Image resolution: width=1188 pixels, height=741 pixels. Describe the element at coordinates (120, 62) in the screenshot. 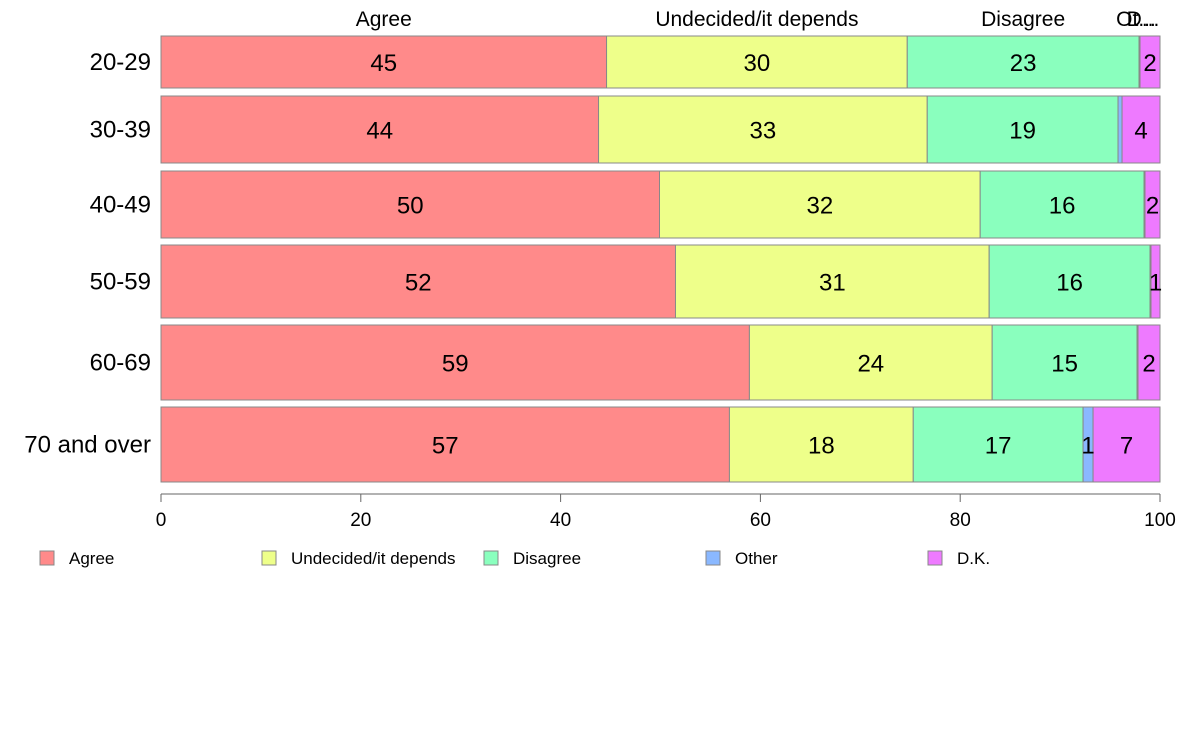

I see `category-label: 20-29` at that location.